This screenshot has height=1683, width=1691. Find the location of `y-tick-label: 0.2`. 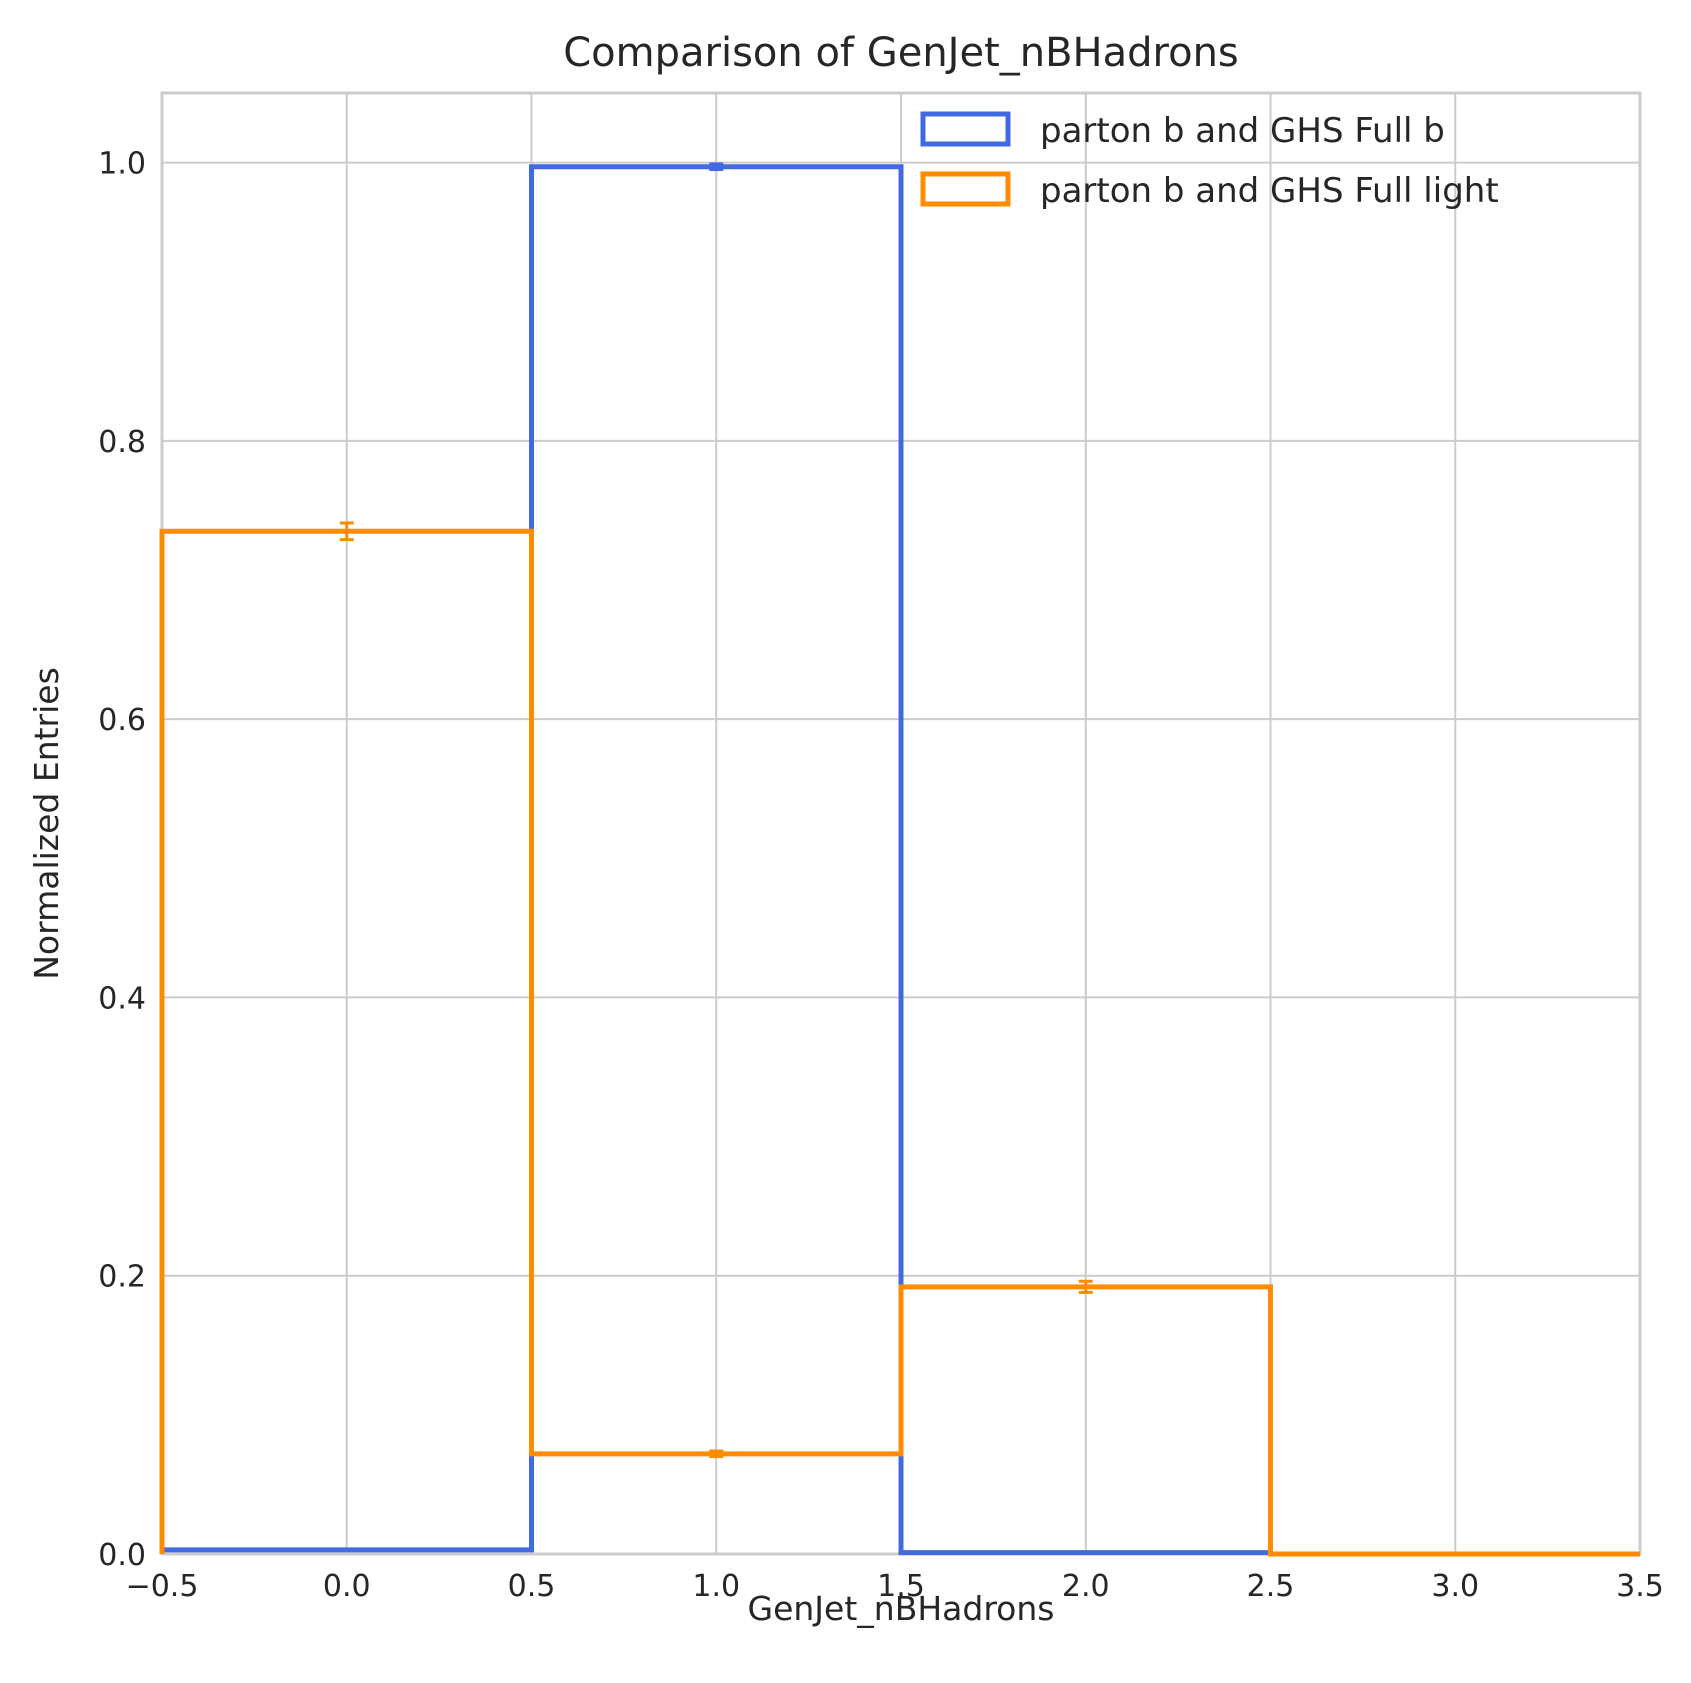

y-tick-label: 0.2 is located at coordinates (122, 1277).